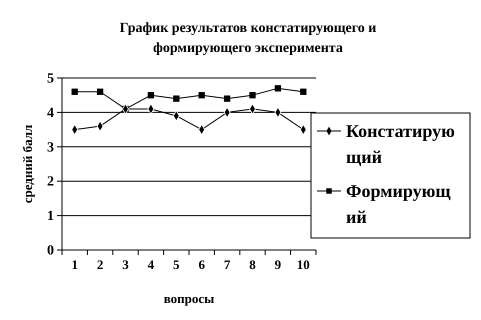 The height and width of the screenshot is (320, 481). I want to click on x-tick-label: 10, so click(303, 264).